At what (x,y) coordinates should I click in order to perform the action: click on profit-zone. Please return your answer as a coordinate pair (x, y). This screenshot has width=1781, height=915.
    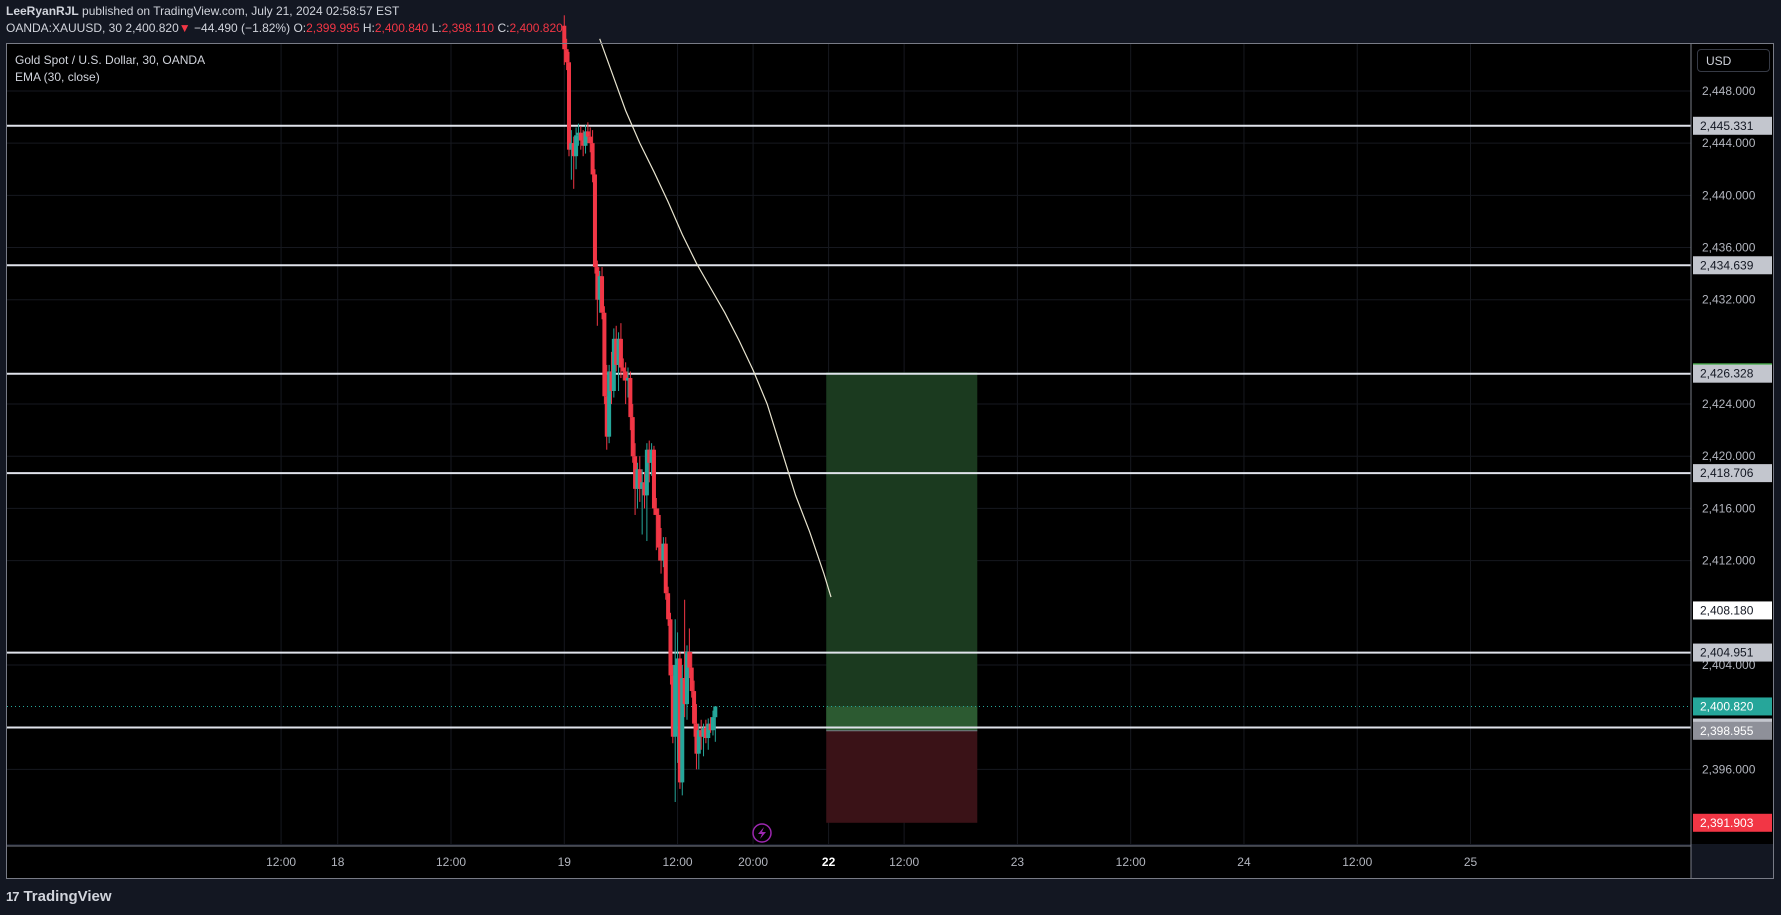
    Looking at the image, I should click on (902, 551).